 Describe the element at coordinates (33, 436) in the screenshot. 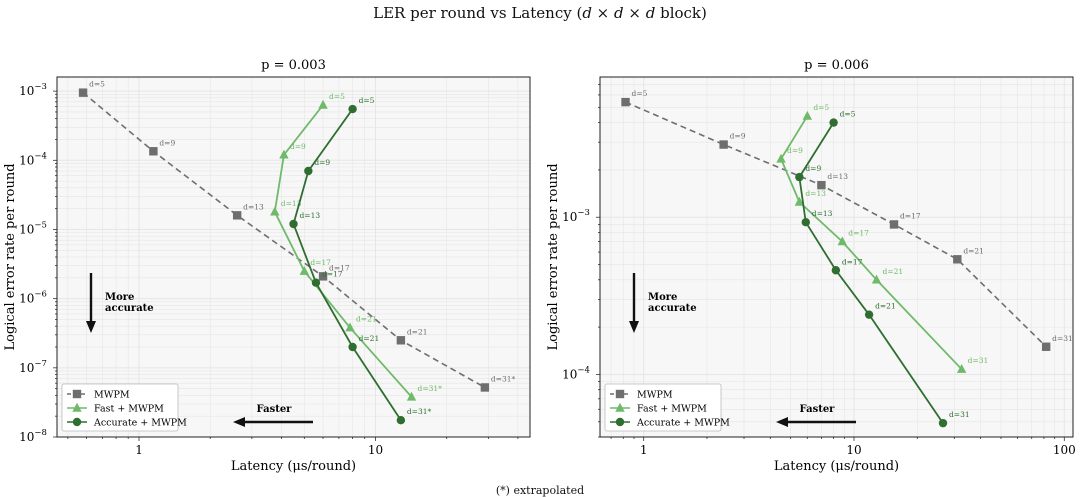

I see `y-tick-label: 10⁻⁸` at that location.